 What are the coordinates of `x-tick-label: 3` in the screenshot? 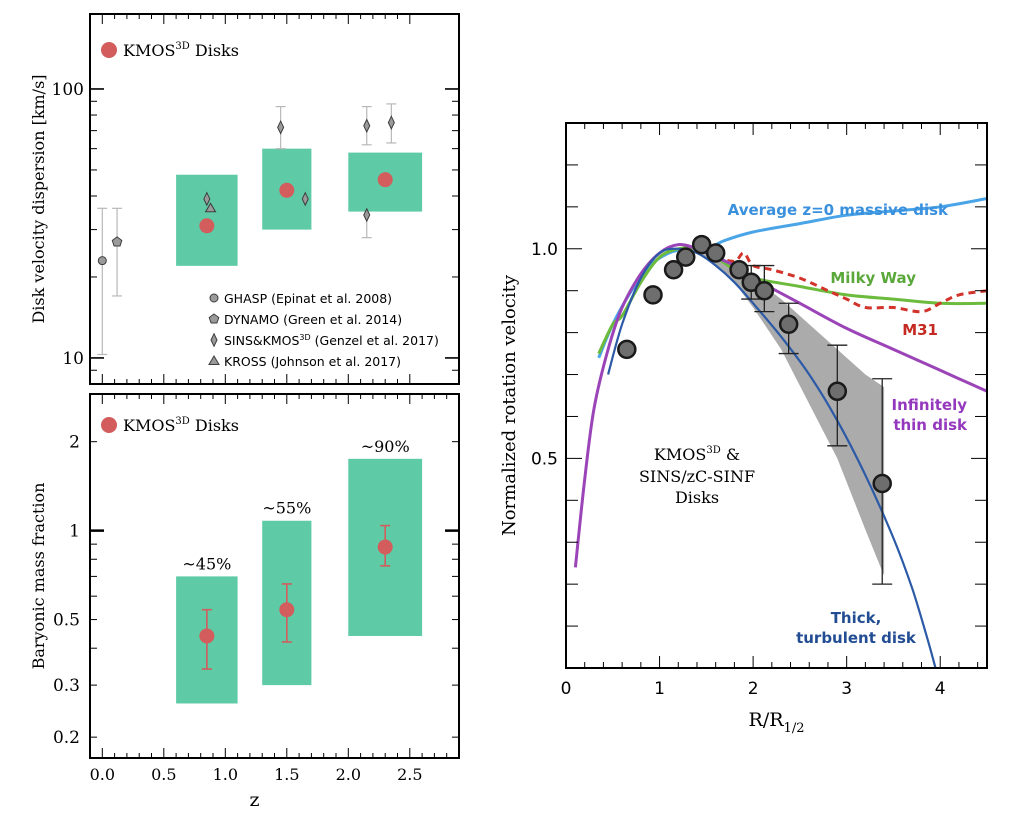 It's located at (846, 689).